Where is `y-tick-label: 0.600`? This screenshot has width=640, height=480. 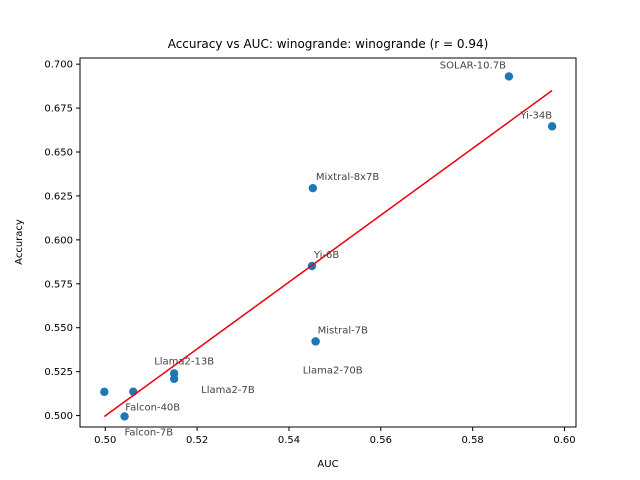
y-tick-label: 0.600 is located at coordinates (58, 240).